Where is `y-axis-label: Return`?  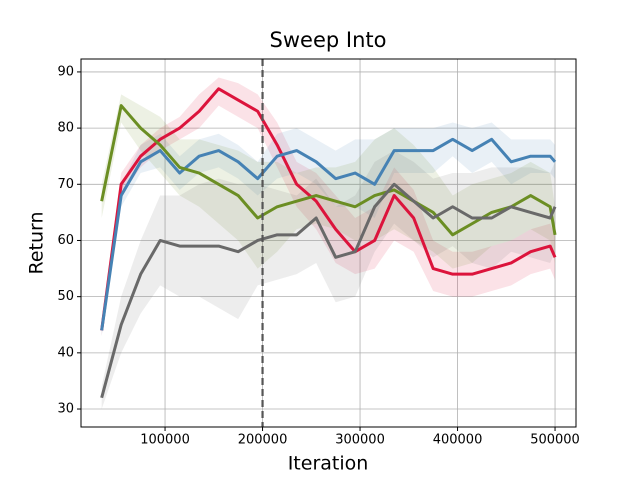 y-axis-label: Return is located at coordinates (37, 242).